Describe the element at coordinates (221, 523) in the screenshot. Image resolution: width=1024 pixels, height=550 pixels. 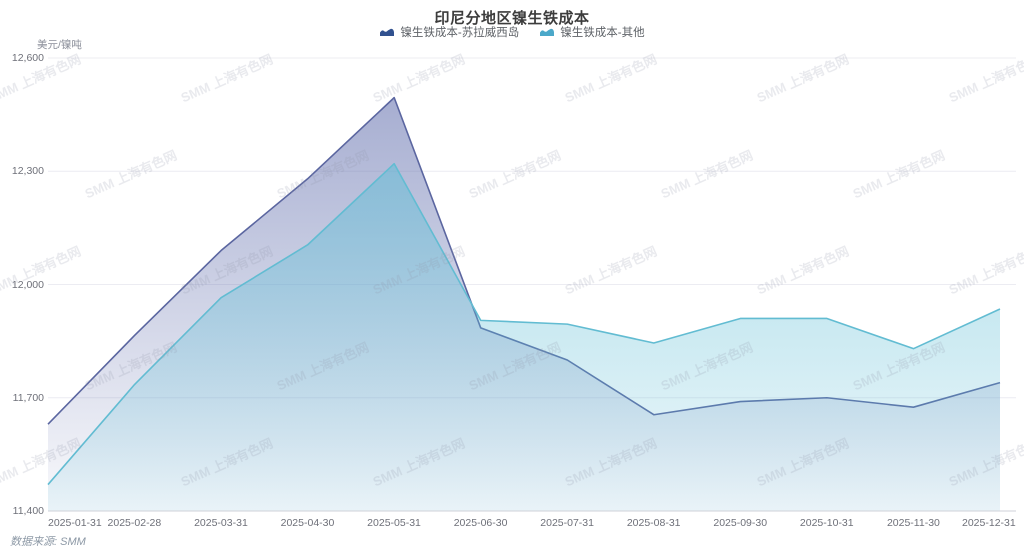
I see `x-axis-tick-label: 2025-03-31` at that location.